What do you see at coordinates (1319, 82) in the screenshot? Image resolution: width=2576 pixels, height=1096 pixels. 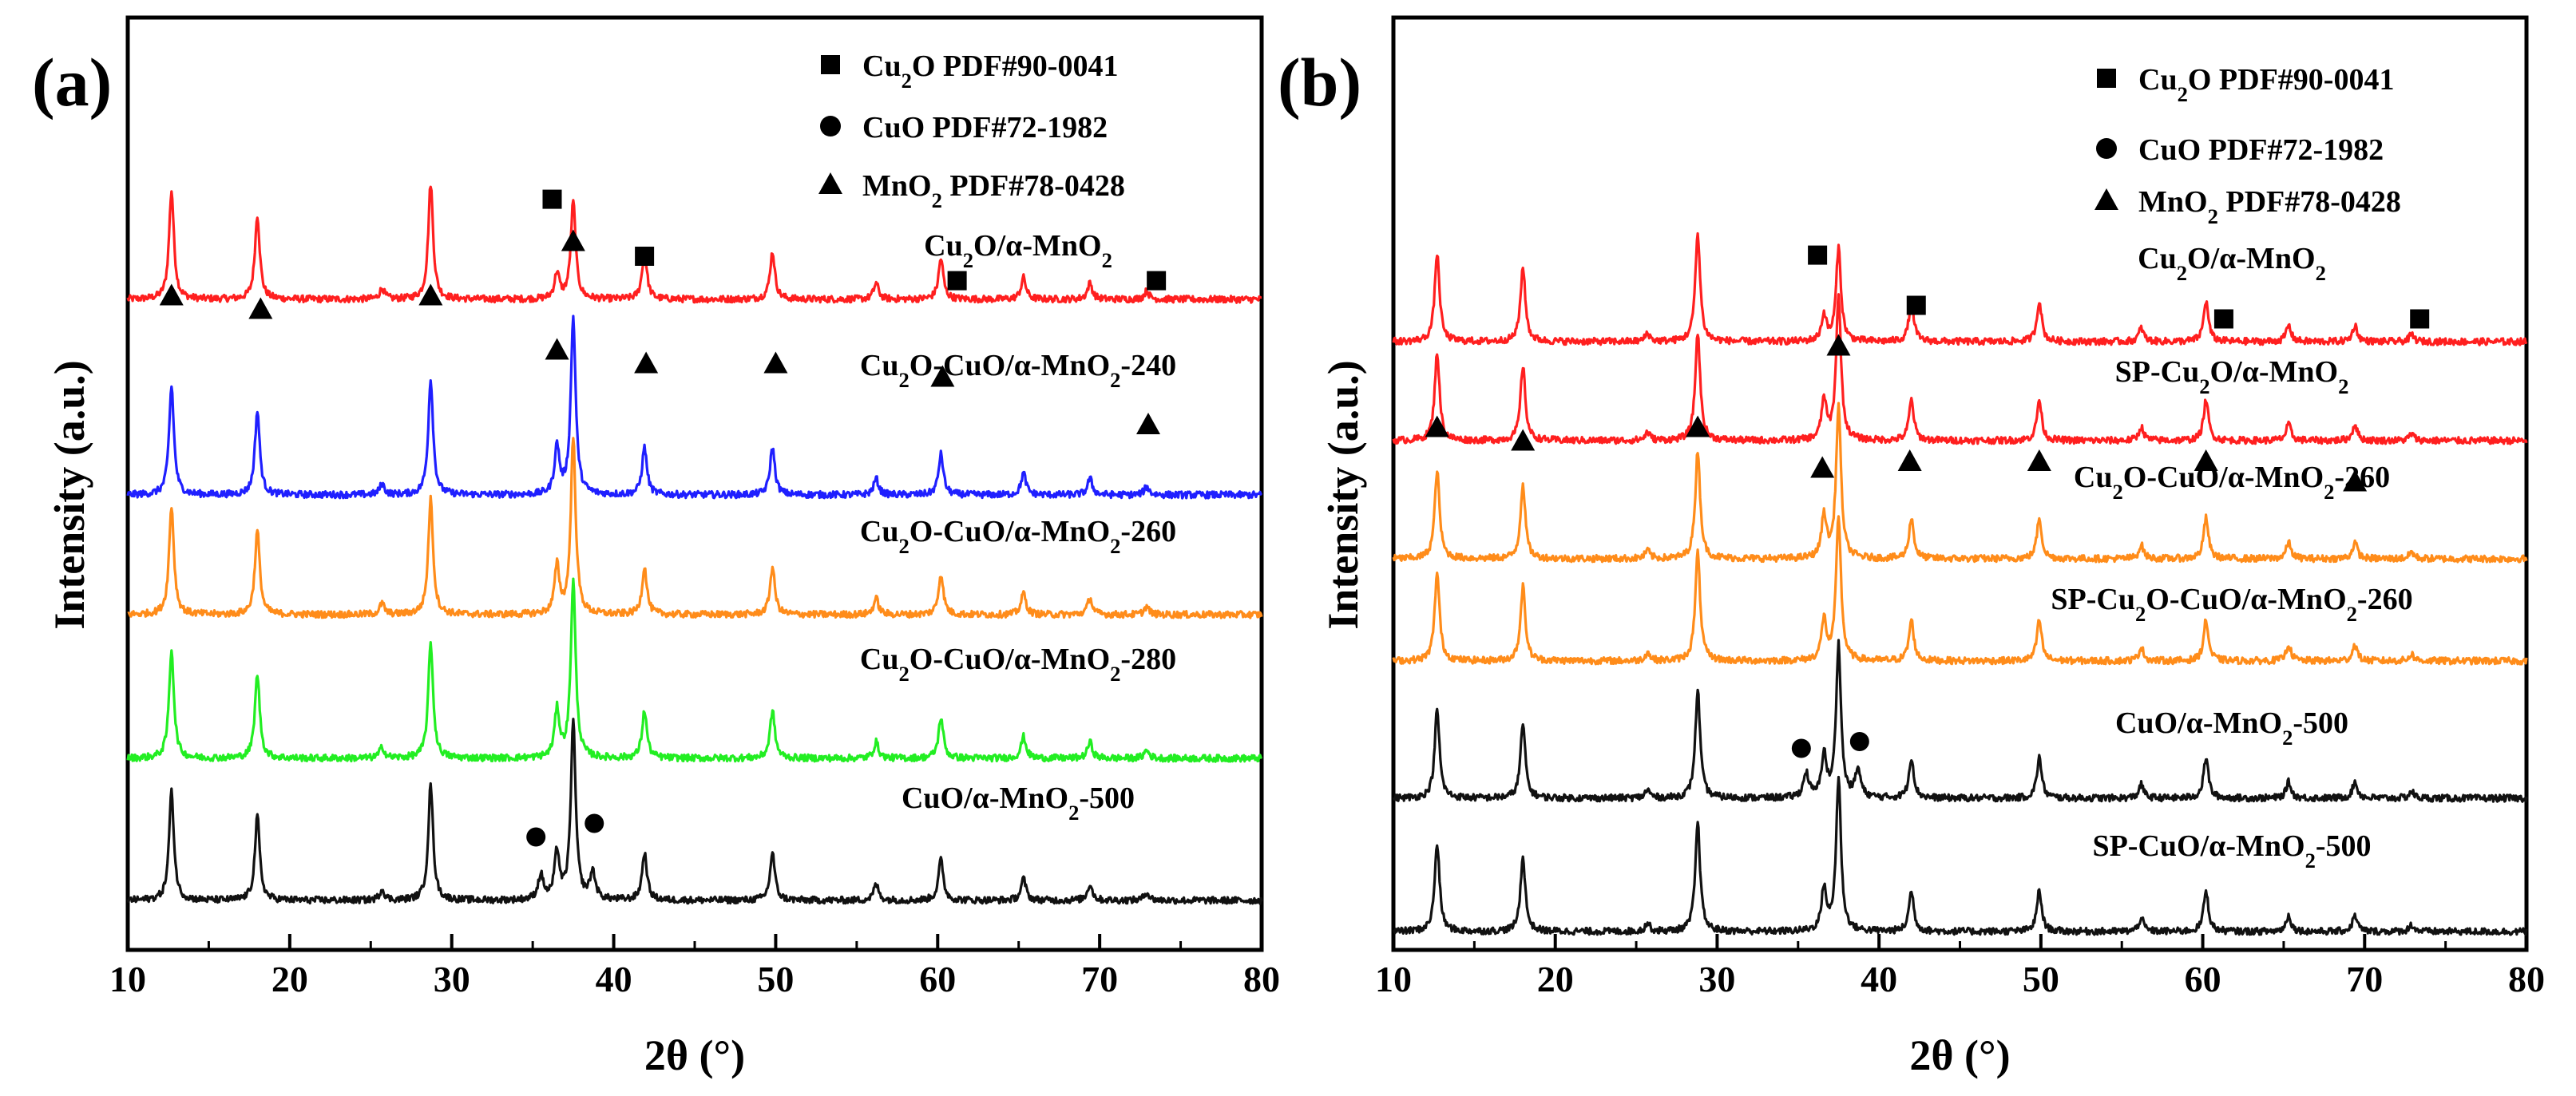 I see `panel-label: (b)` at bounding box center [1319, 82].